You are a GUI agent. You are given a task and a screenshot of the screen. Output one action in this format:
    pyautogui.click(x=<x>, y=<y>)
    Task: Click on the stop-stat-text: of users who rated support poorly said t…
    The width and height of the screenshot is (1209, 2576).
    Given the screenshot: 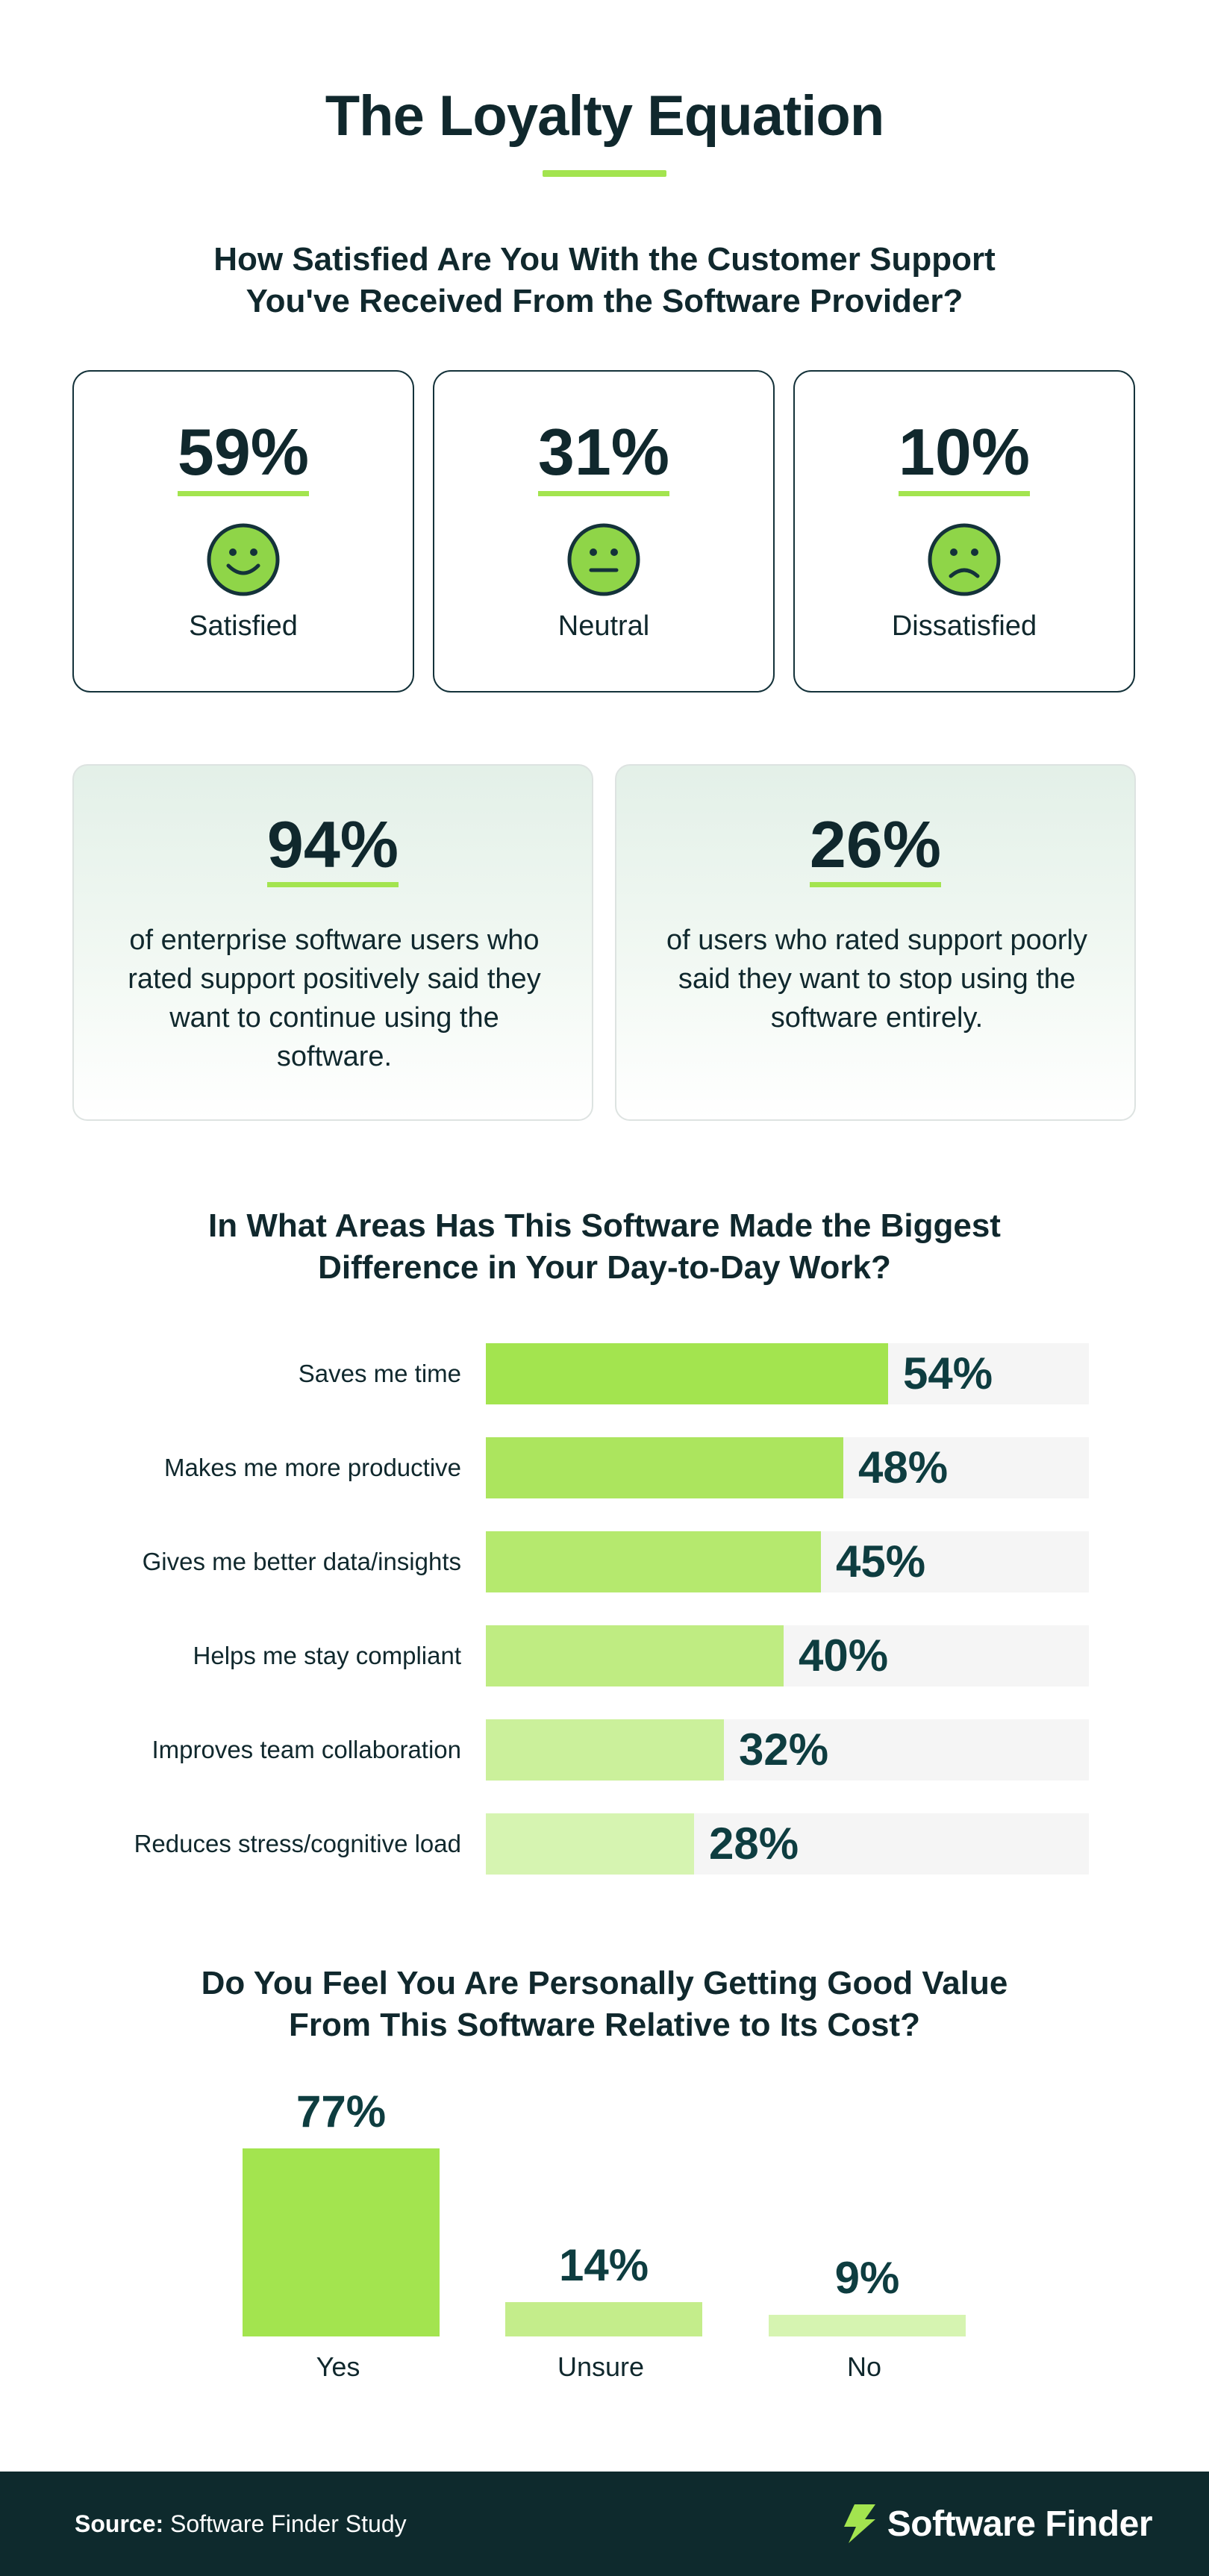 What is the action you would take?
    pyautogui.click(x=876, y=979)
    